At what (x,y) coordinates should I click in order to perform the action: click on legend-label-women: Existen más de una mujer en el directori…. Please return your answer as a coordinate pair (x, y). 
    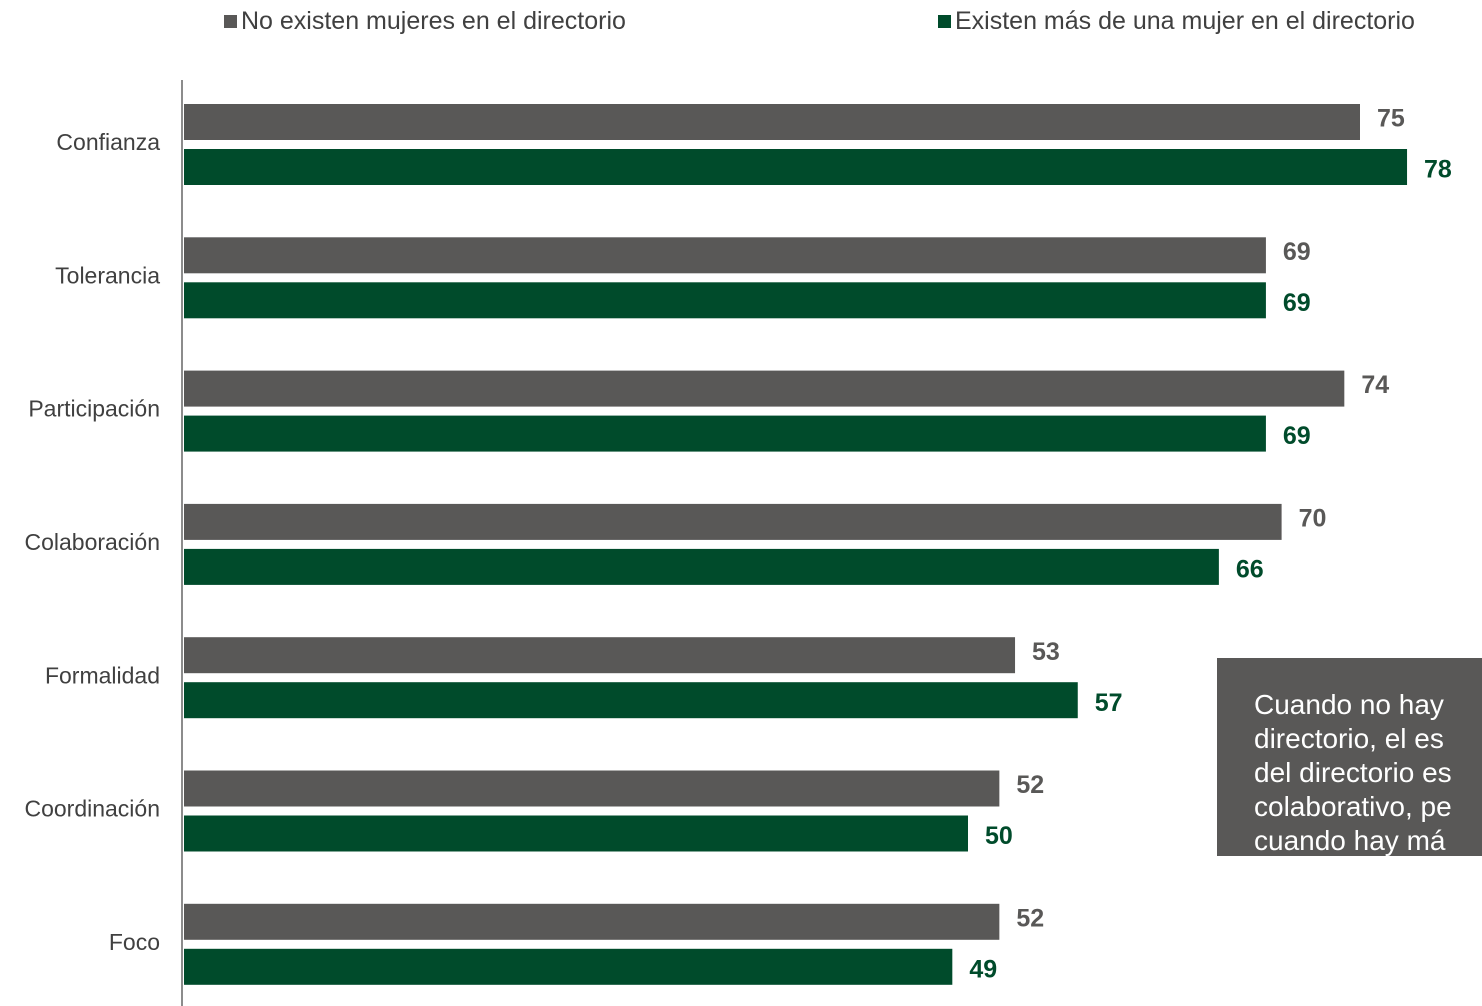
    Looking at the image, I should click on (1185, 20).